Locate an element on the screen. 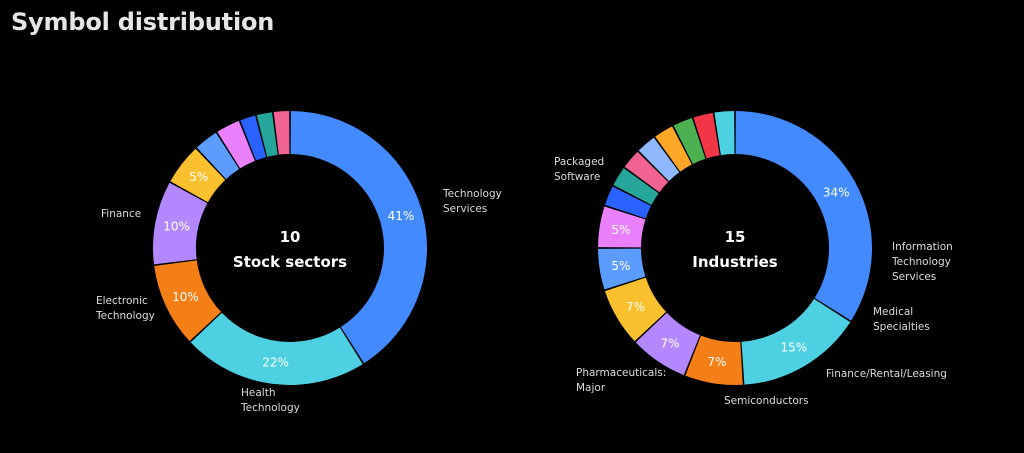  center-count: 15 is located at coordinates (735, 237).